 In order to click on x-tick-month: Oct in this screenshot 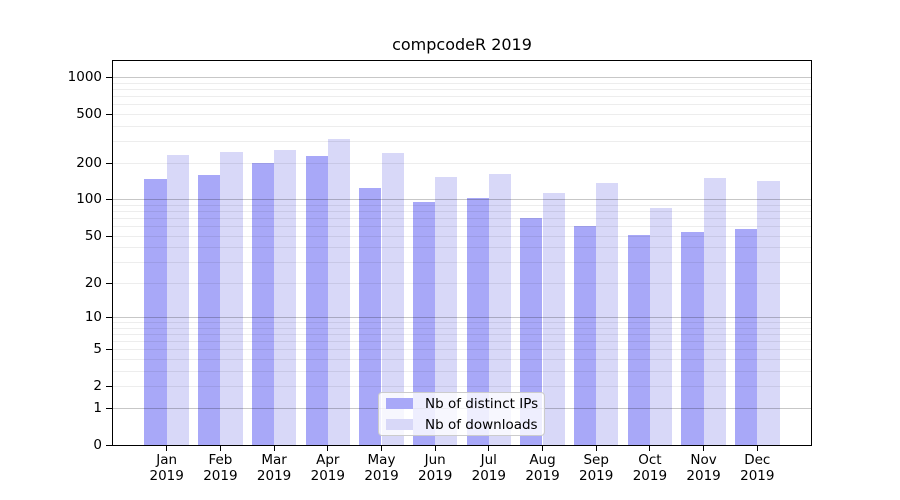, I will do `click(650, 460)`.